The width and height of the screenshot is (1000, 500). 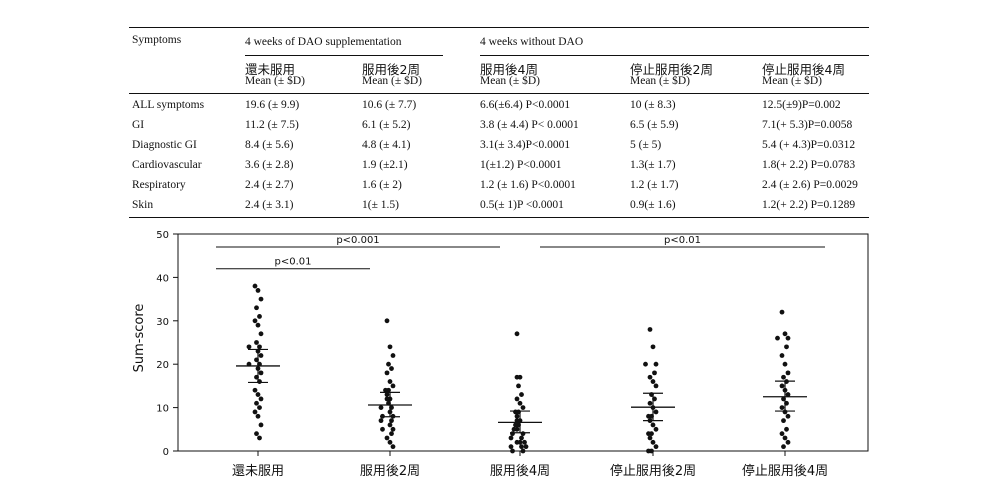 I want to click on table-cell: 6.6(±6.4) P<0.0001, so click(x=525, y=105).